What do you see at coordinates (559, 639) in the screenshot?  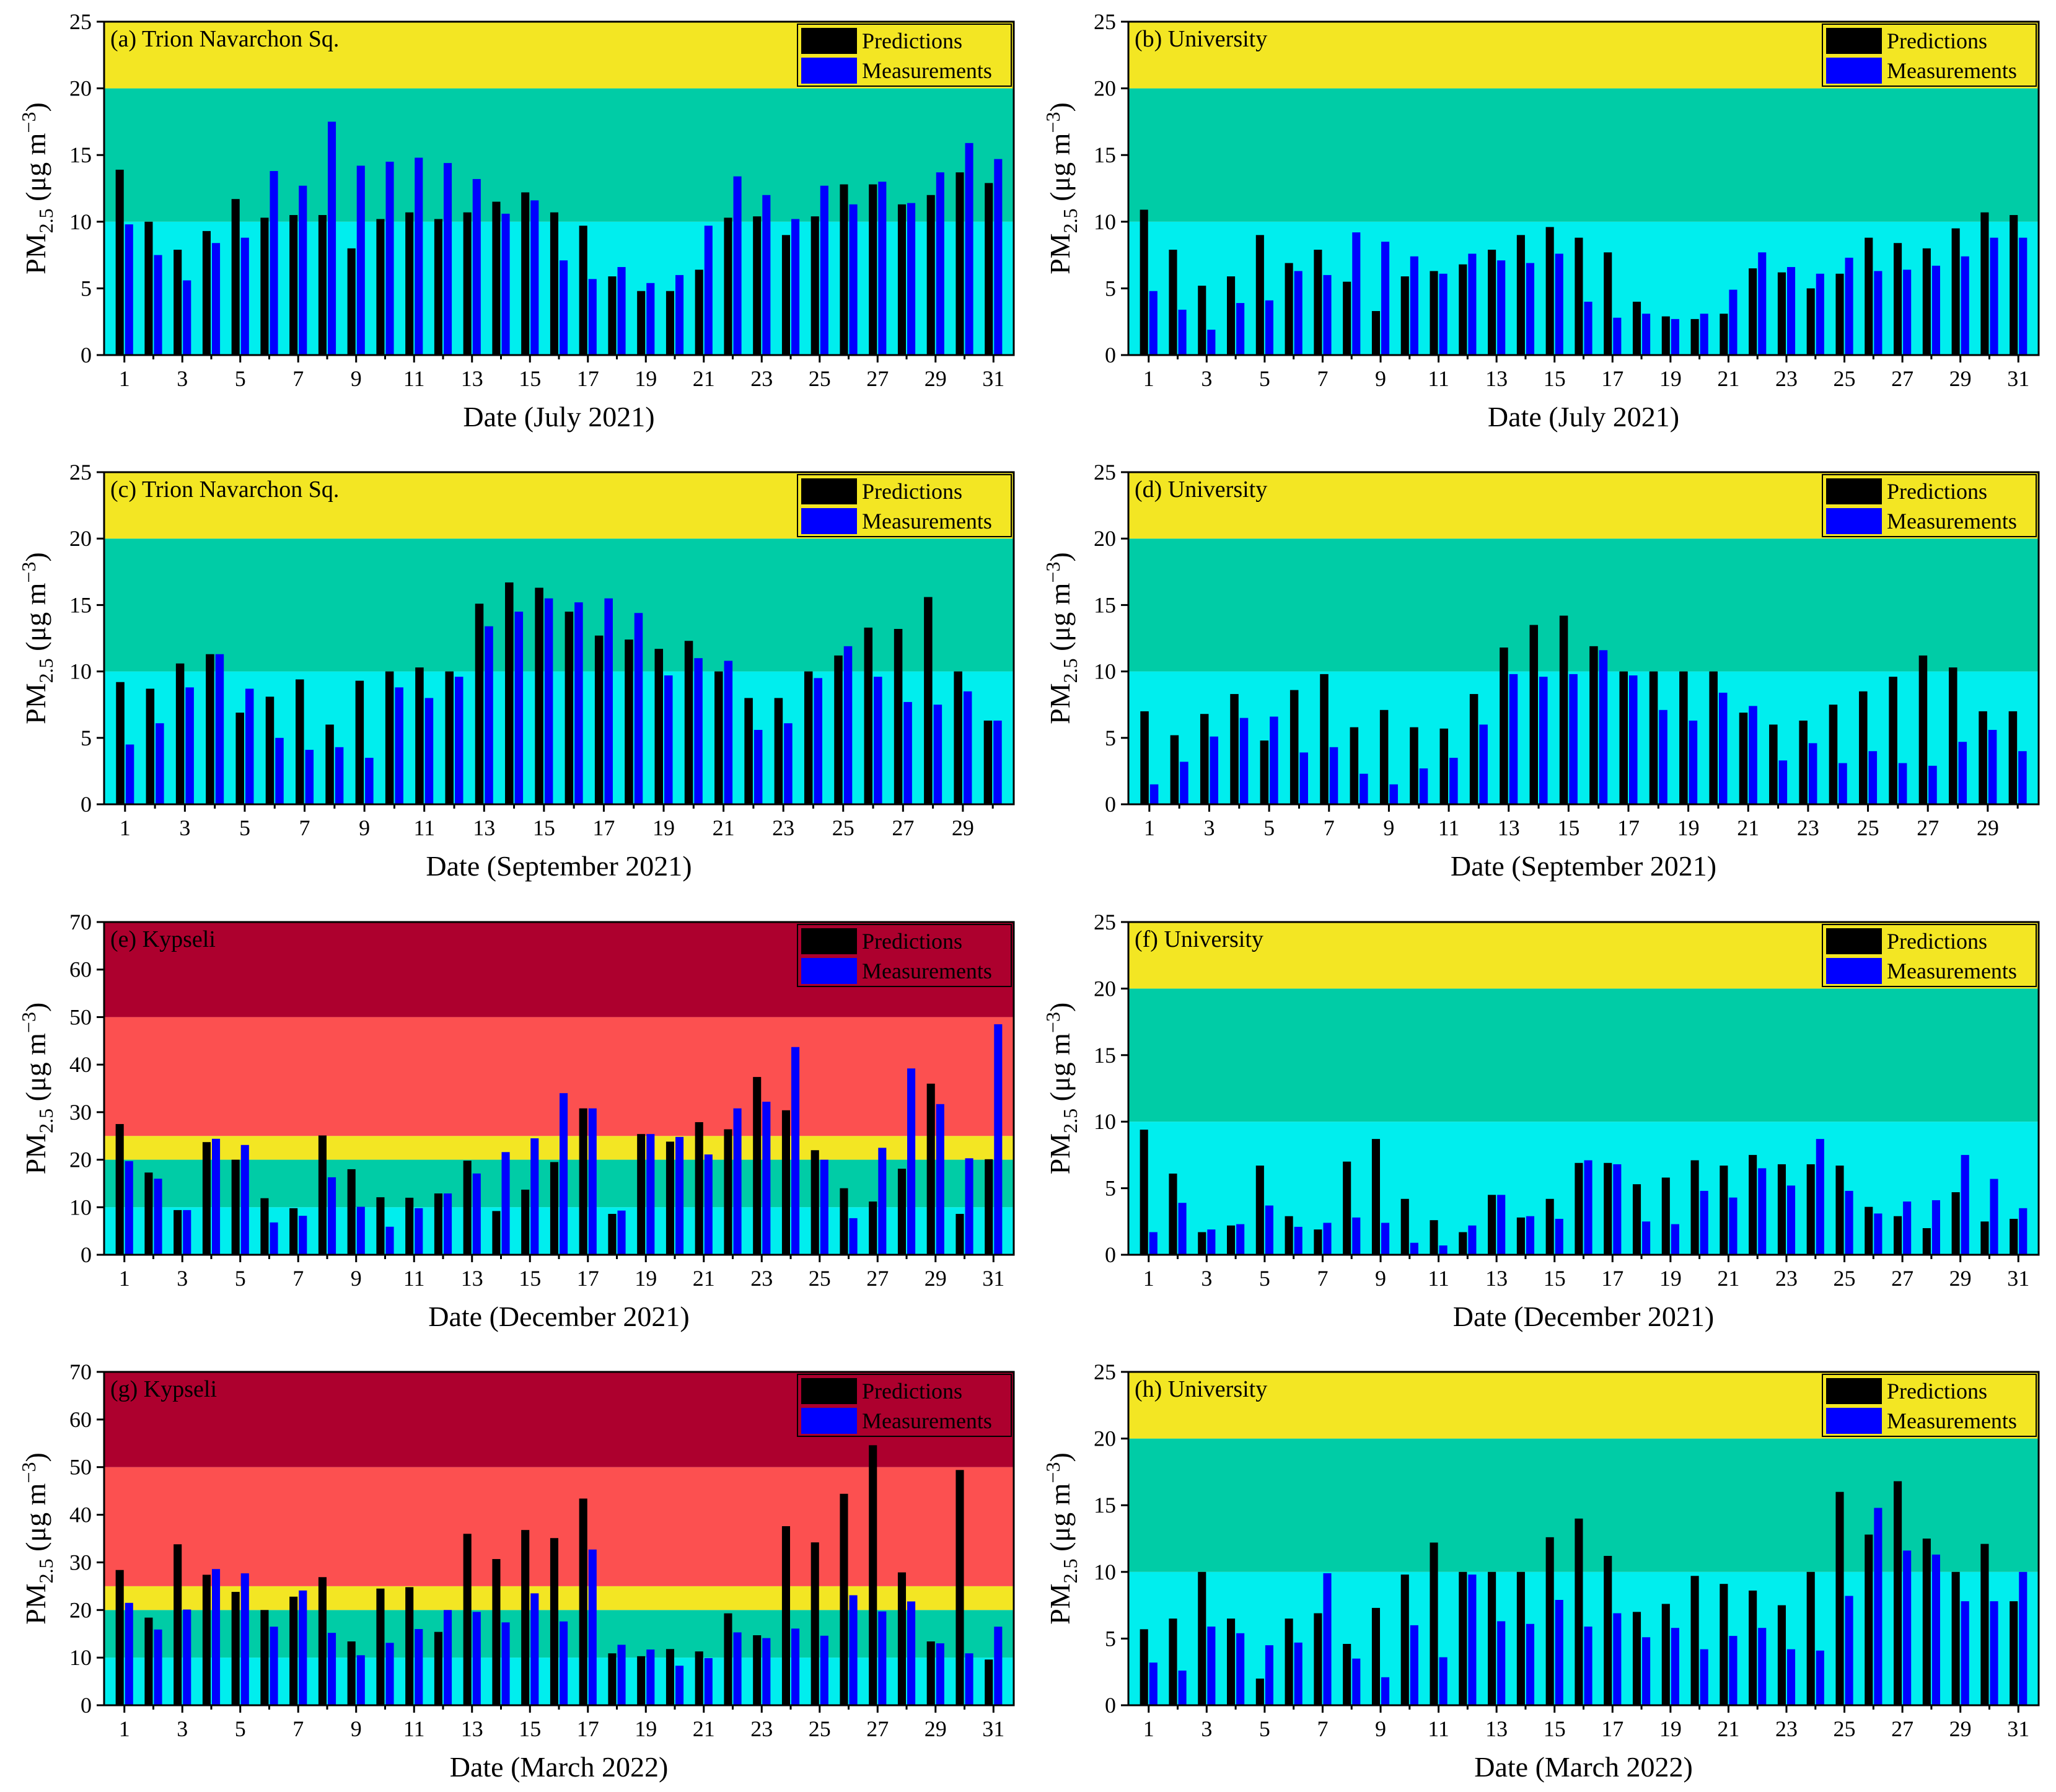 I see `plot-frame` at bounding box center [559, 639].